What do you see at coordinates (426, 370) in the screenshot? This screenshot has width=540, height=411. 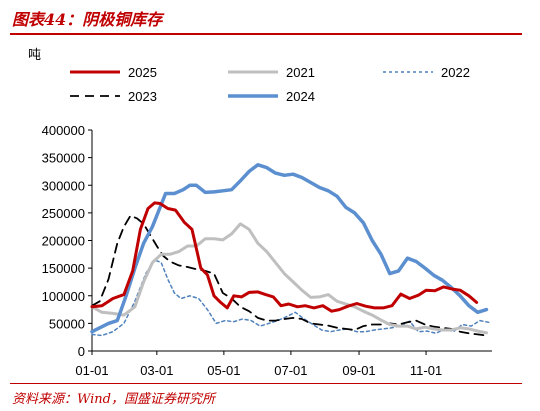 I see `x-tick-label: 11-01` at bounding box center [426, 370].